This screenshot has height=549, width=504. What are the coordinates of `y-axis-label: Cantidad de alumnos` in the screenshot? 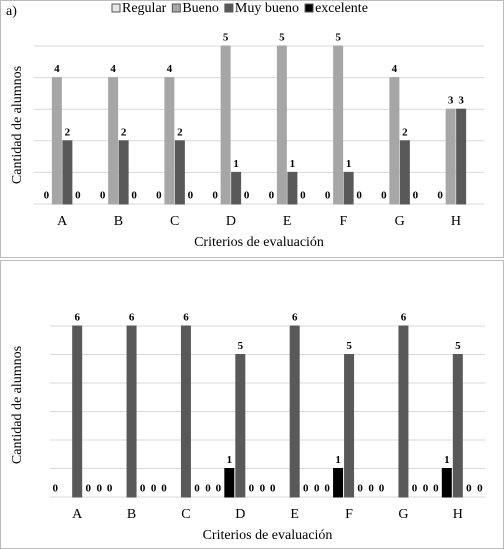 It's located at (17, 405).